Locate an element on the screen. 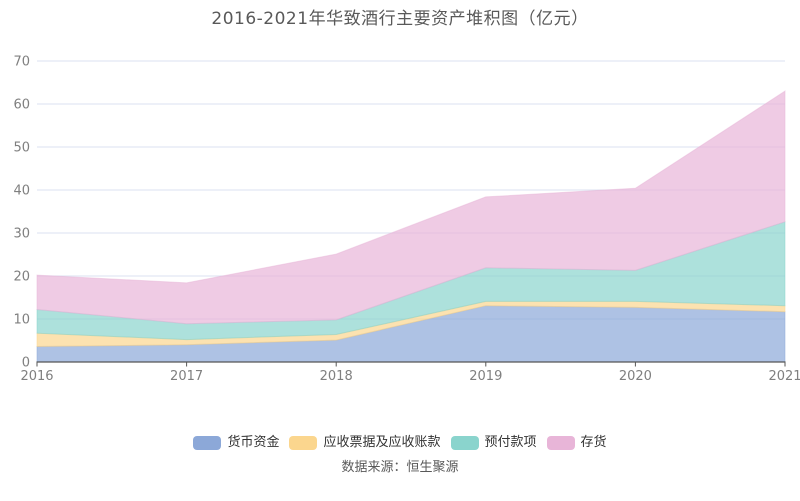  legend-label: 货币资金 is located at coordinates (253, 442).